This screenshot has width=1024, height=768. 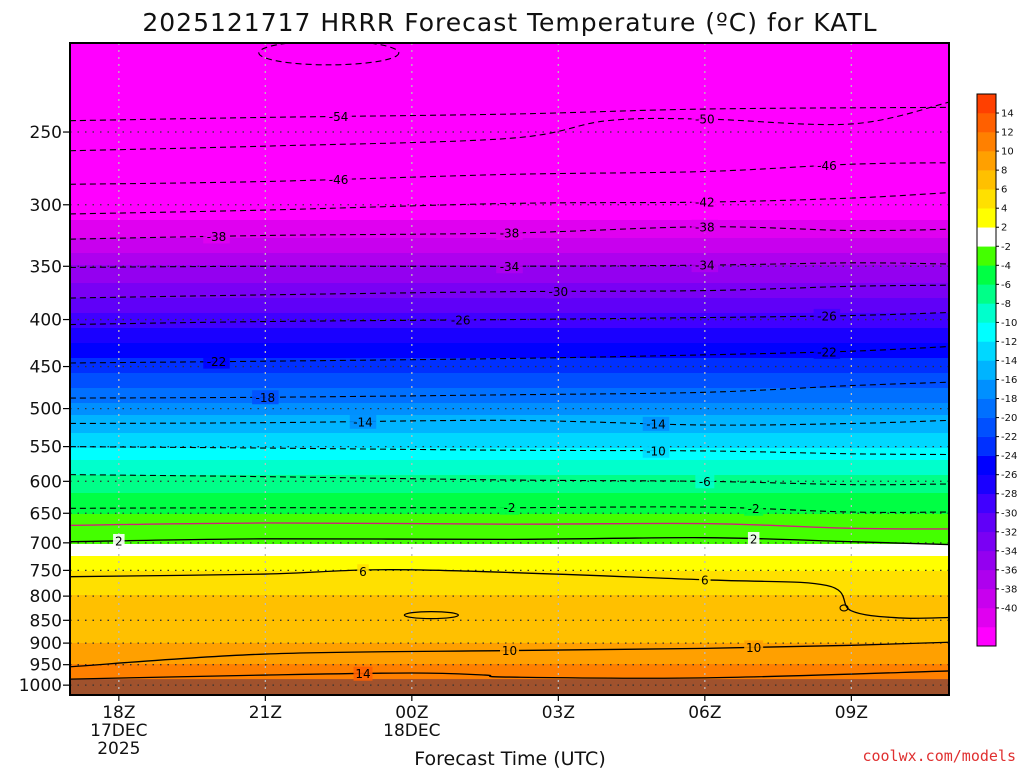 I want to click on contour-label: -38, so click(x=217, y=237).